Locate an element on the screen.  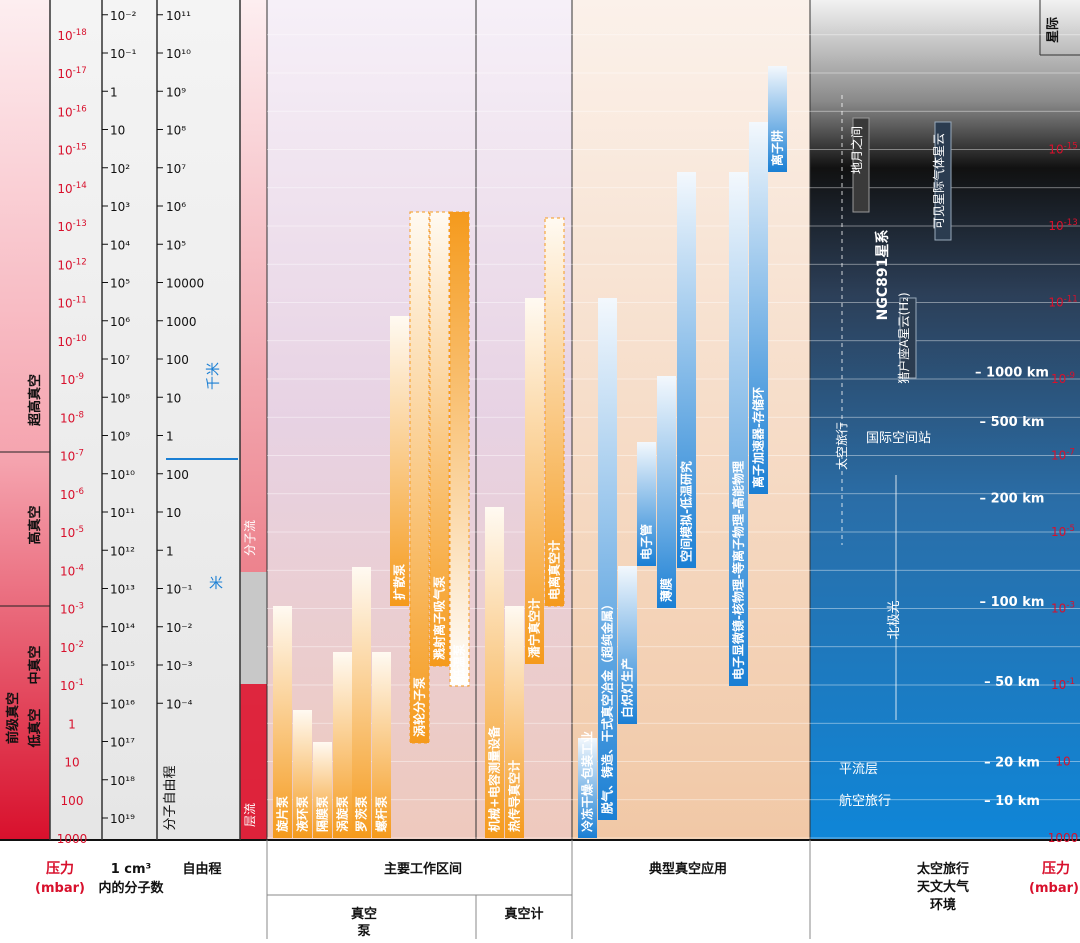
app-space-simulation: 空间模拟-低温研究 is located at coordinates (686, 370).